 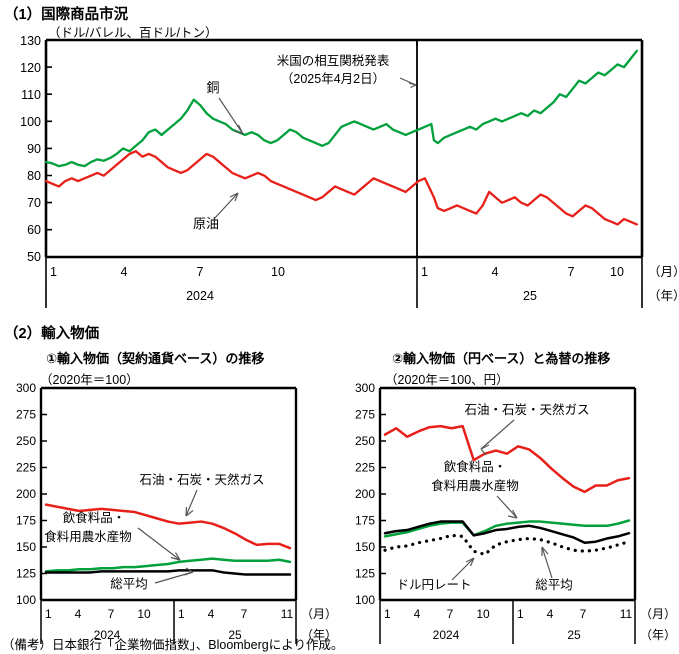 I want to click on energy-label-contract: 石油・石炭・天然ガス, so click(x=201, y=479).